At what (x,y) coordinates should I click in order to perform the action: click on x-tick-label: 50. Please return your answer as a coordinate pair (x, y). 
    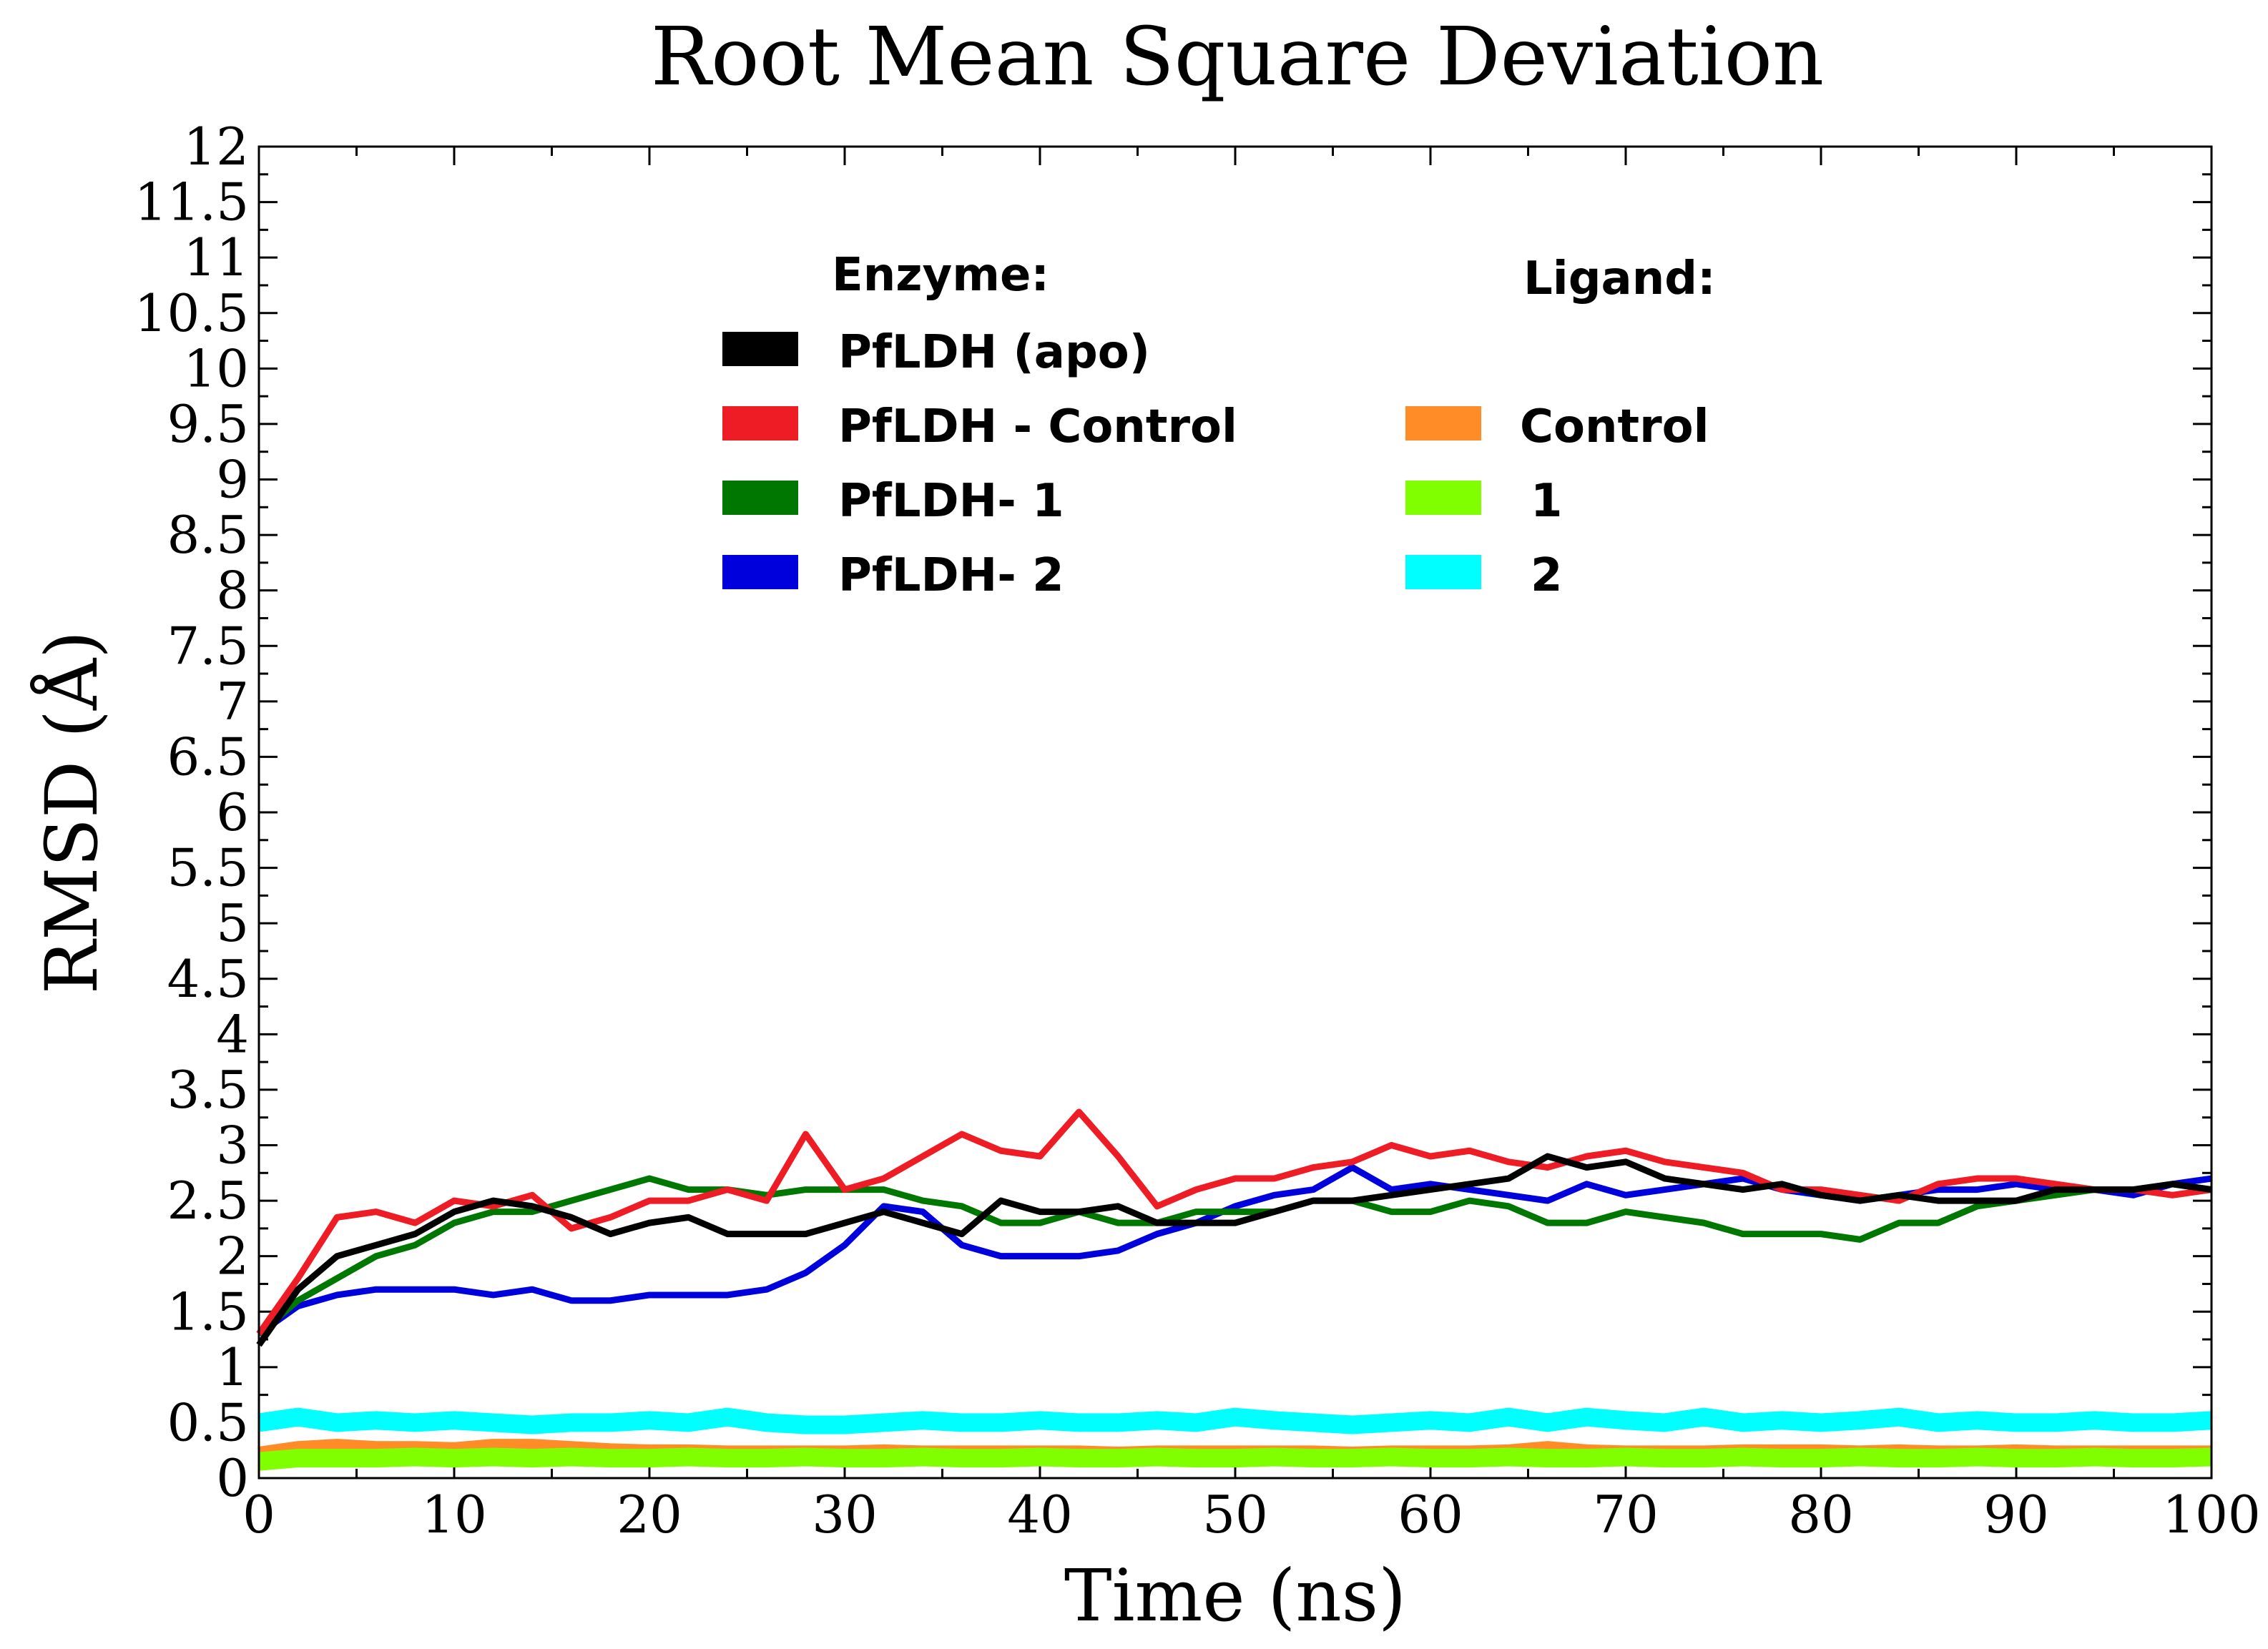
    Looking at the image, I should click on (1235, 1515).